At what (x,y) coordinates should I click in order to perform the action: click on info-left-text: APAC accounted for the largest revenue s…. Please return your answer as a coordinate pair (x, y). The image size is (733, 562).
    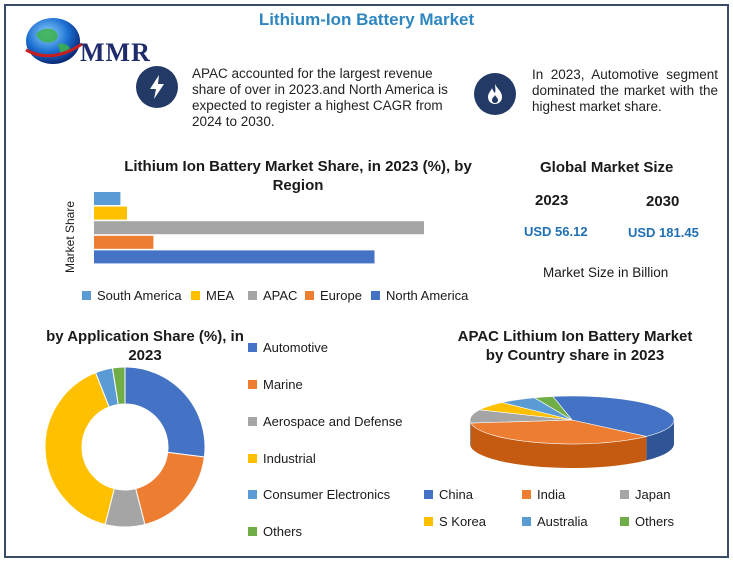
    Looking at the image, I should click on (320, 97).